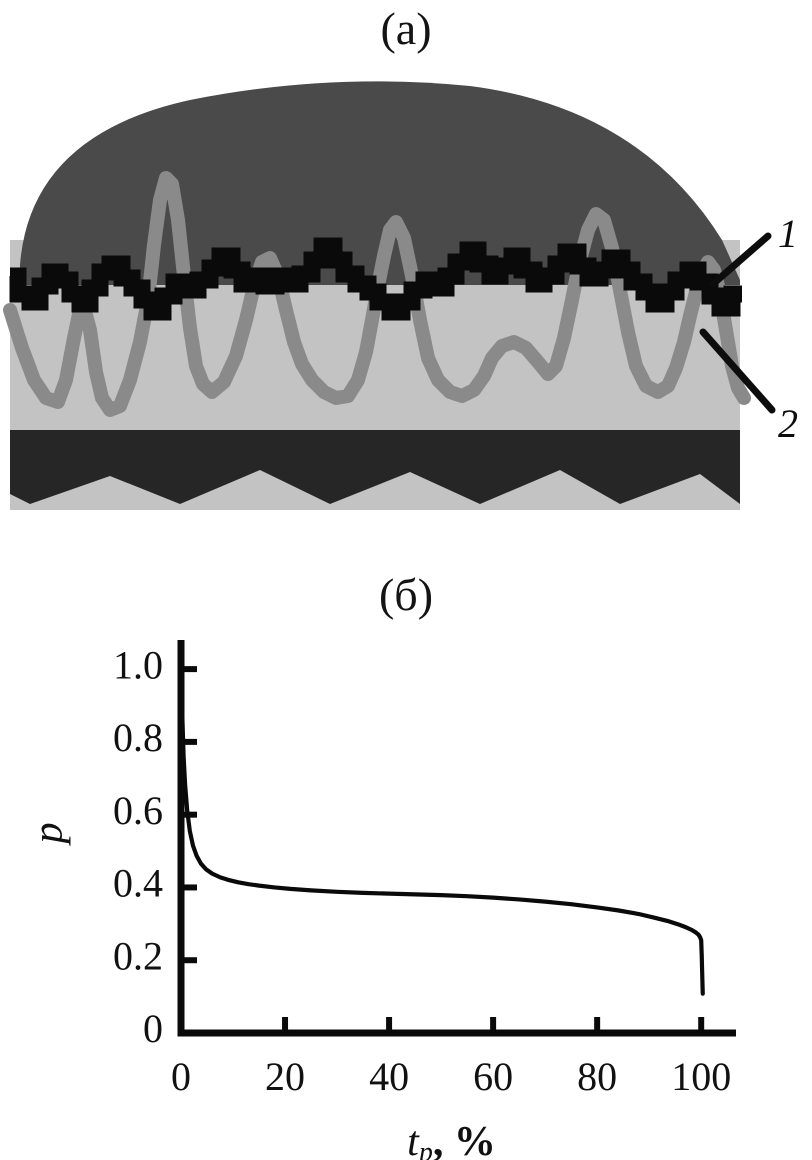  Describe the element at coordinates (464, 1139) in the screenshot. I see `x-axis-title-rest: , %` at that location.